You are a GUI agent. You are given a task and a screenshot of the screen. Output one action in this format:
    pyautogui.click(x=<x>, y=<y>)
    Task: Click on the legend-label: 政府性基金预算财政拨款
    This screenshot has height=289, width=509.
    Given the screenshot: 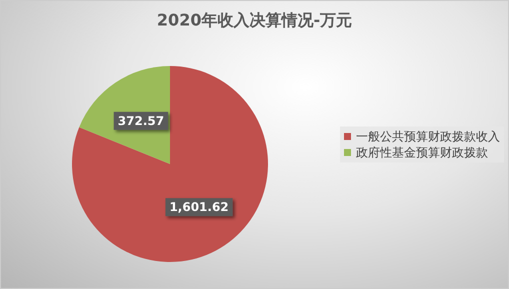 What is the action you would take?
    pyautogui.click(x=422, y=153)
    